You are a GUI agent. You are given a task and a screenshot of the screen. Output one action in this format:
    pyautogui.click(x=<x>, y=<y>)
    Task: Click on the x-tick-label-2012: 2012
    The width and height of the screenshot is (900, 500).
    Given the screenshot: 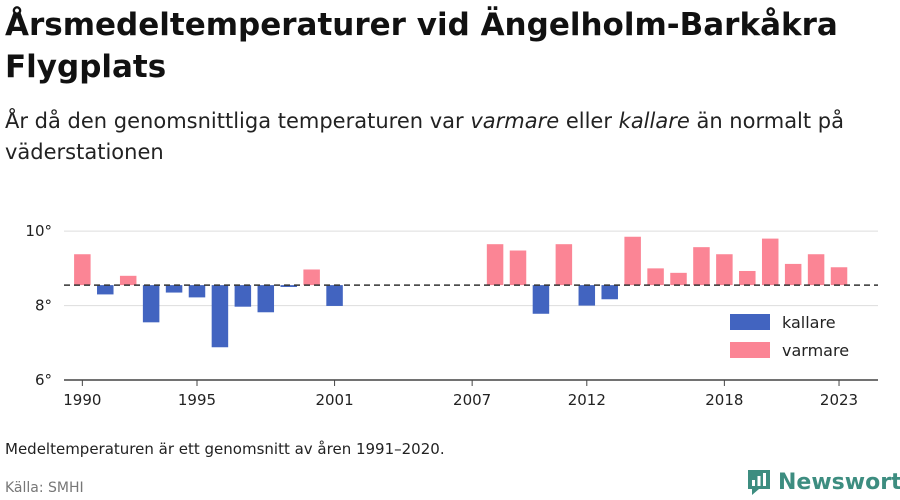 What is the action you would take?
    pyautogui.click(x=587, y=400)
    